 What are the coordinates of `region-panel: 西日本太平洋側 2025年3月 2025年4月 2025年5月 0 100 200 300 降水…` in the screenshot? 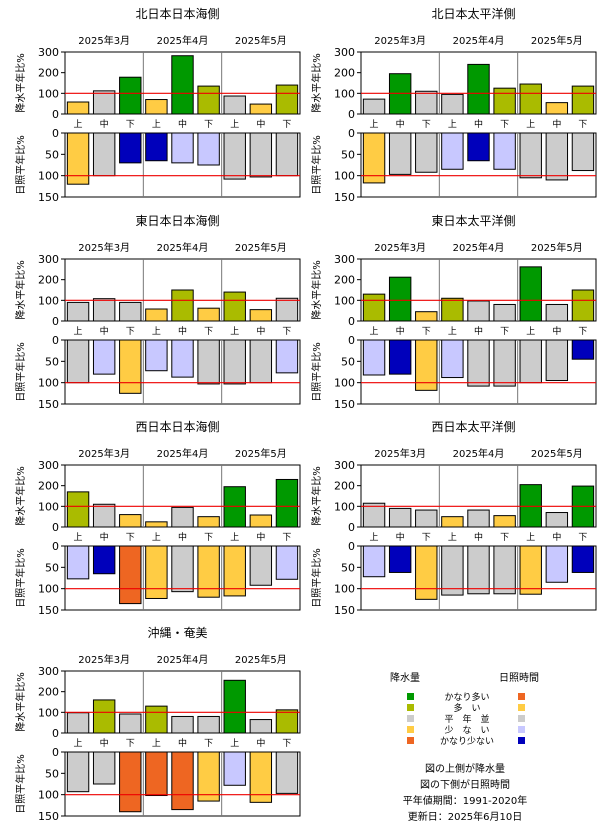 It's located at (453, 518).